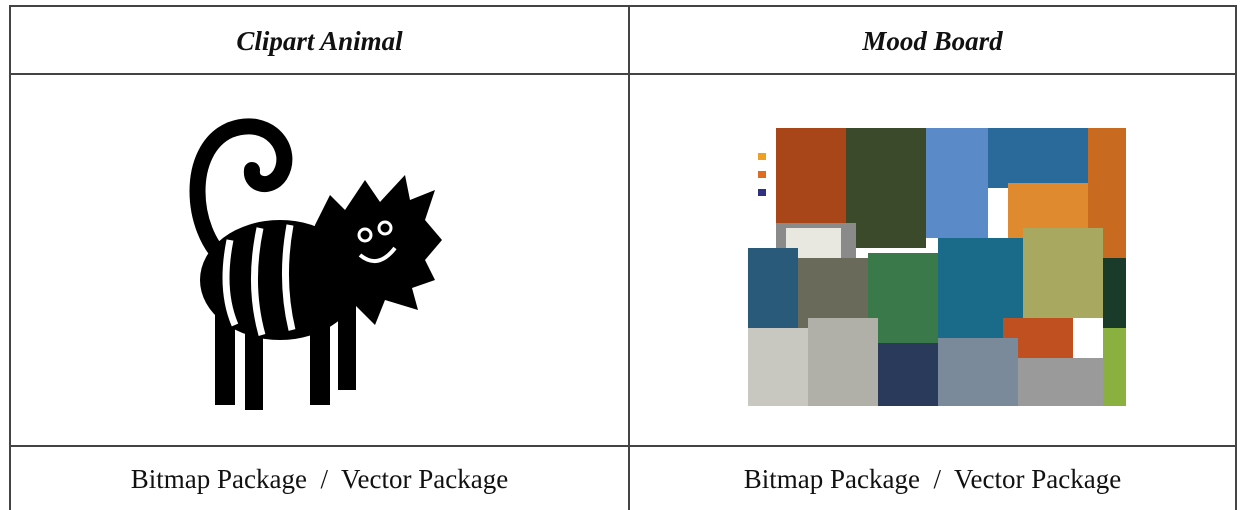  I want to click on header-cell: Mood Board, so click(932, 40).